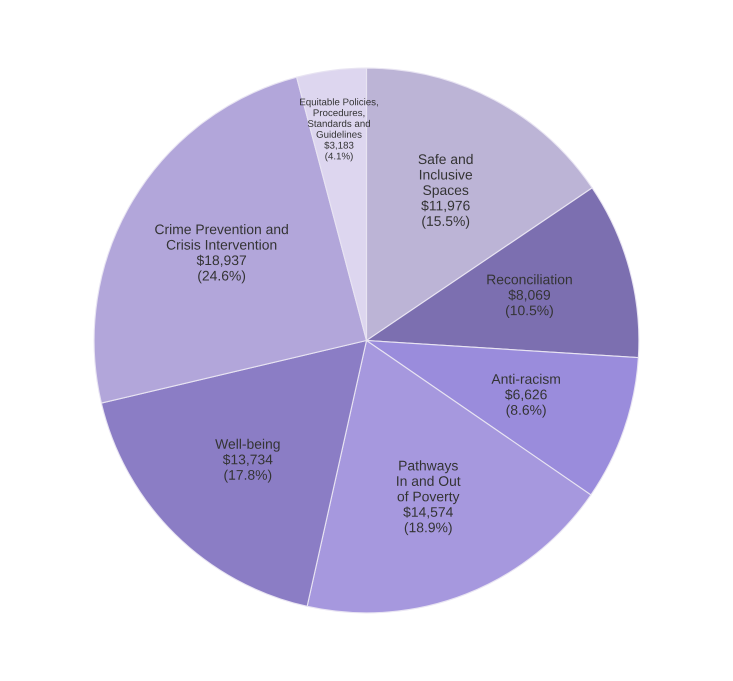  What do you see at coordinates (529, 303) in the screenshot?
I see `data-label: $8,069 (10.5%)` at bounding box center [529, 303].